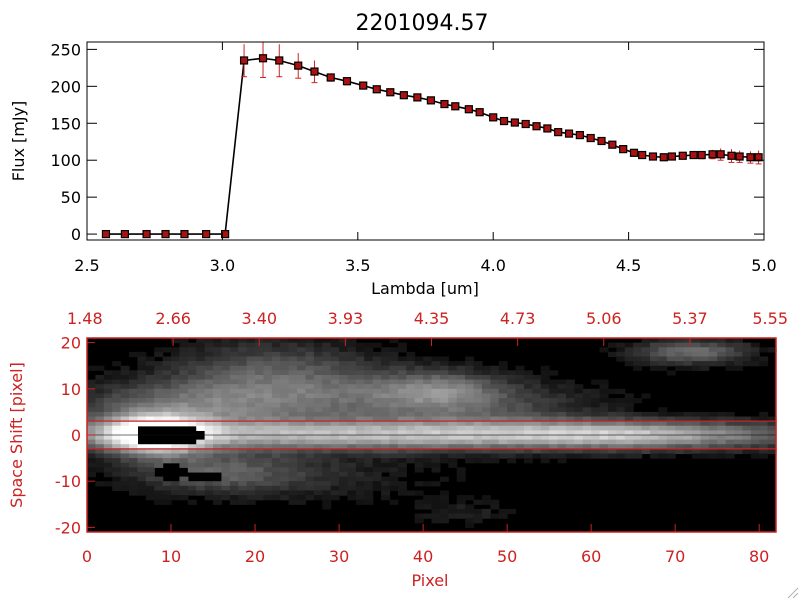  What do you see at coordinates (518, 318) in the screenshot?
I see `top-axis-label: 4.73` at bounding box center [518, 318].